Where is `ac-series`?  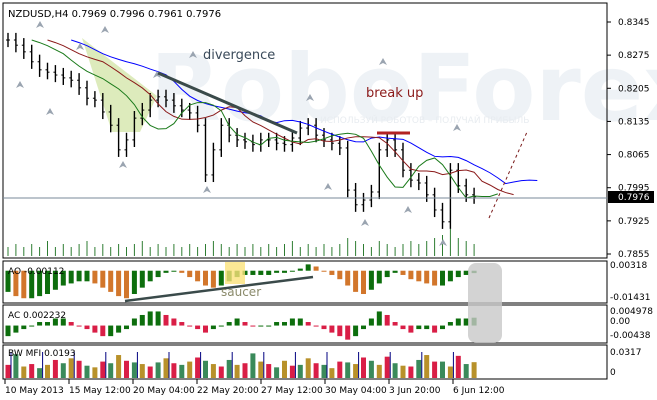 ac-series is located at coordinates (241, 325).